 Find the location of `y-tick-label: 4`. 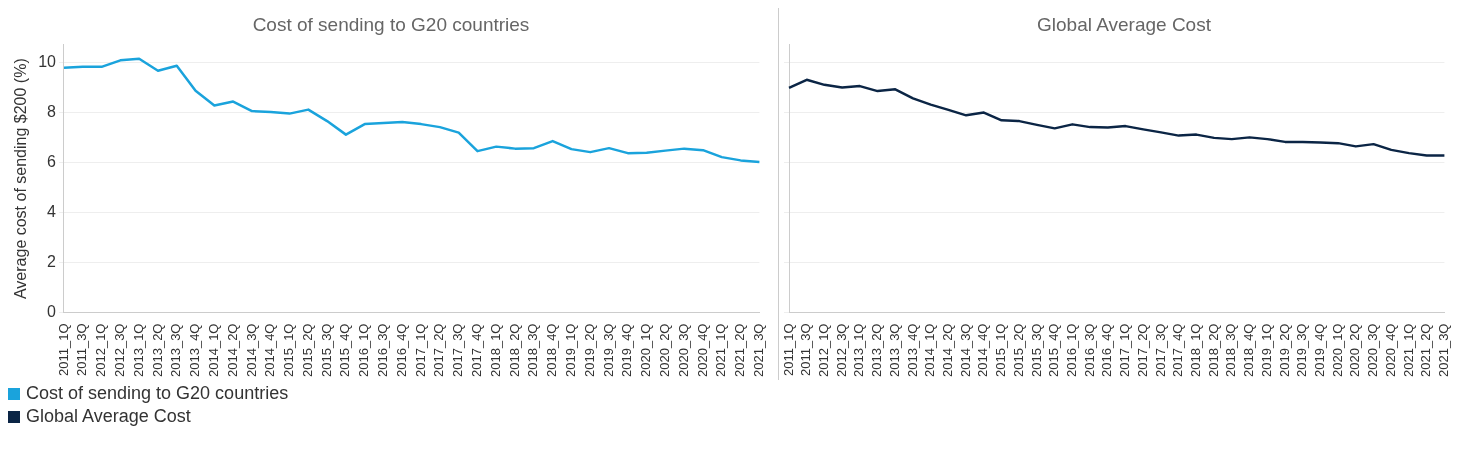

y-tick-label: 4 is located at coordinates (52, 211).